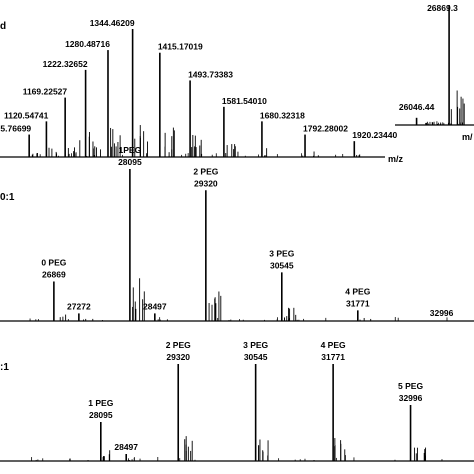  I want to click on peg-group-label: 1PEG, so click(130, 150).